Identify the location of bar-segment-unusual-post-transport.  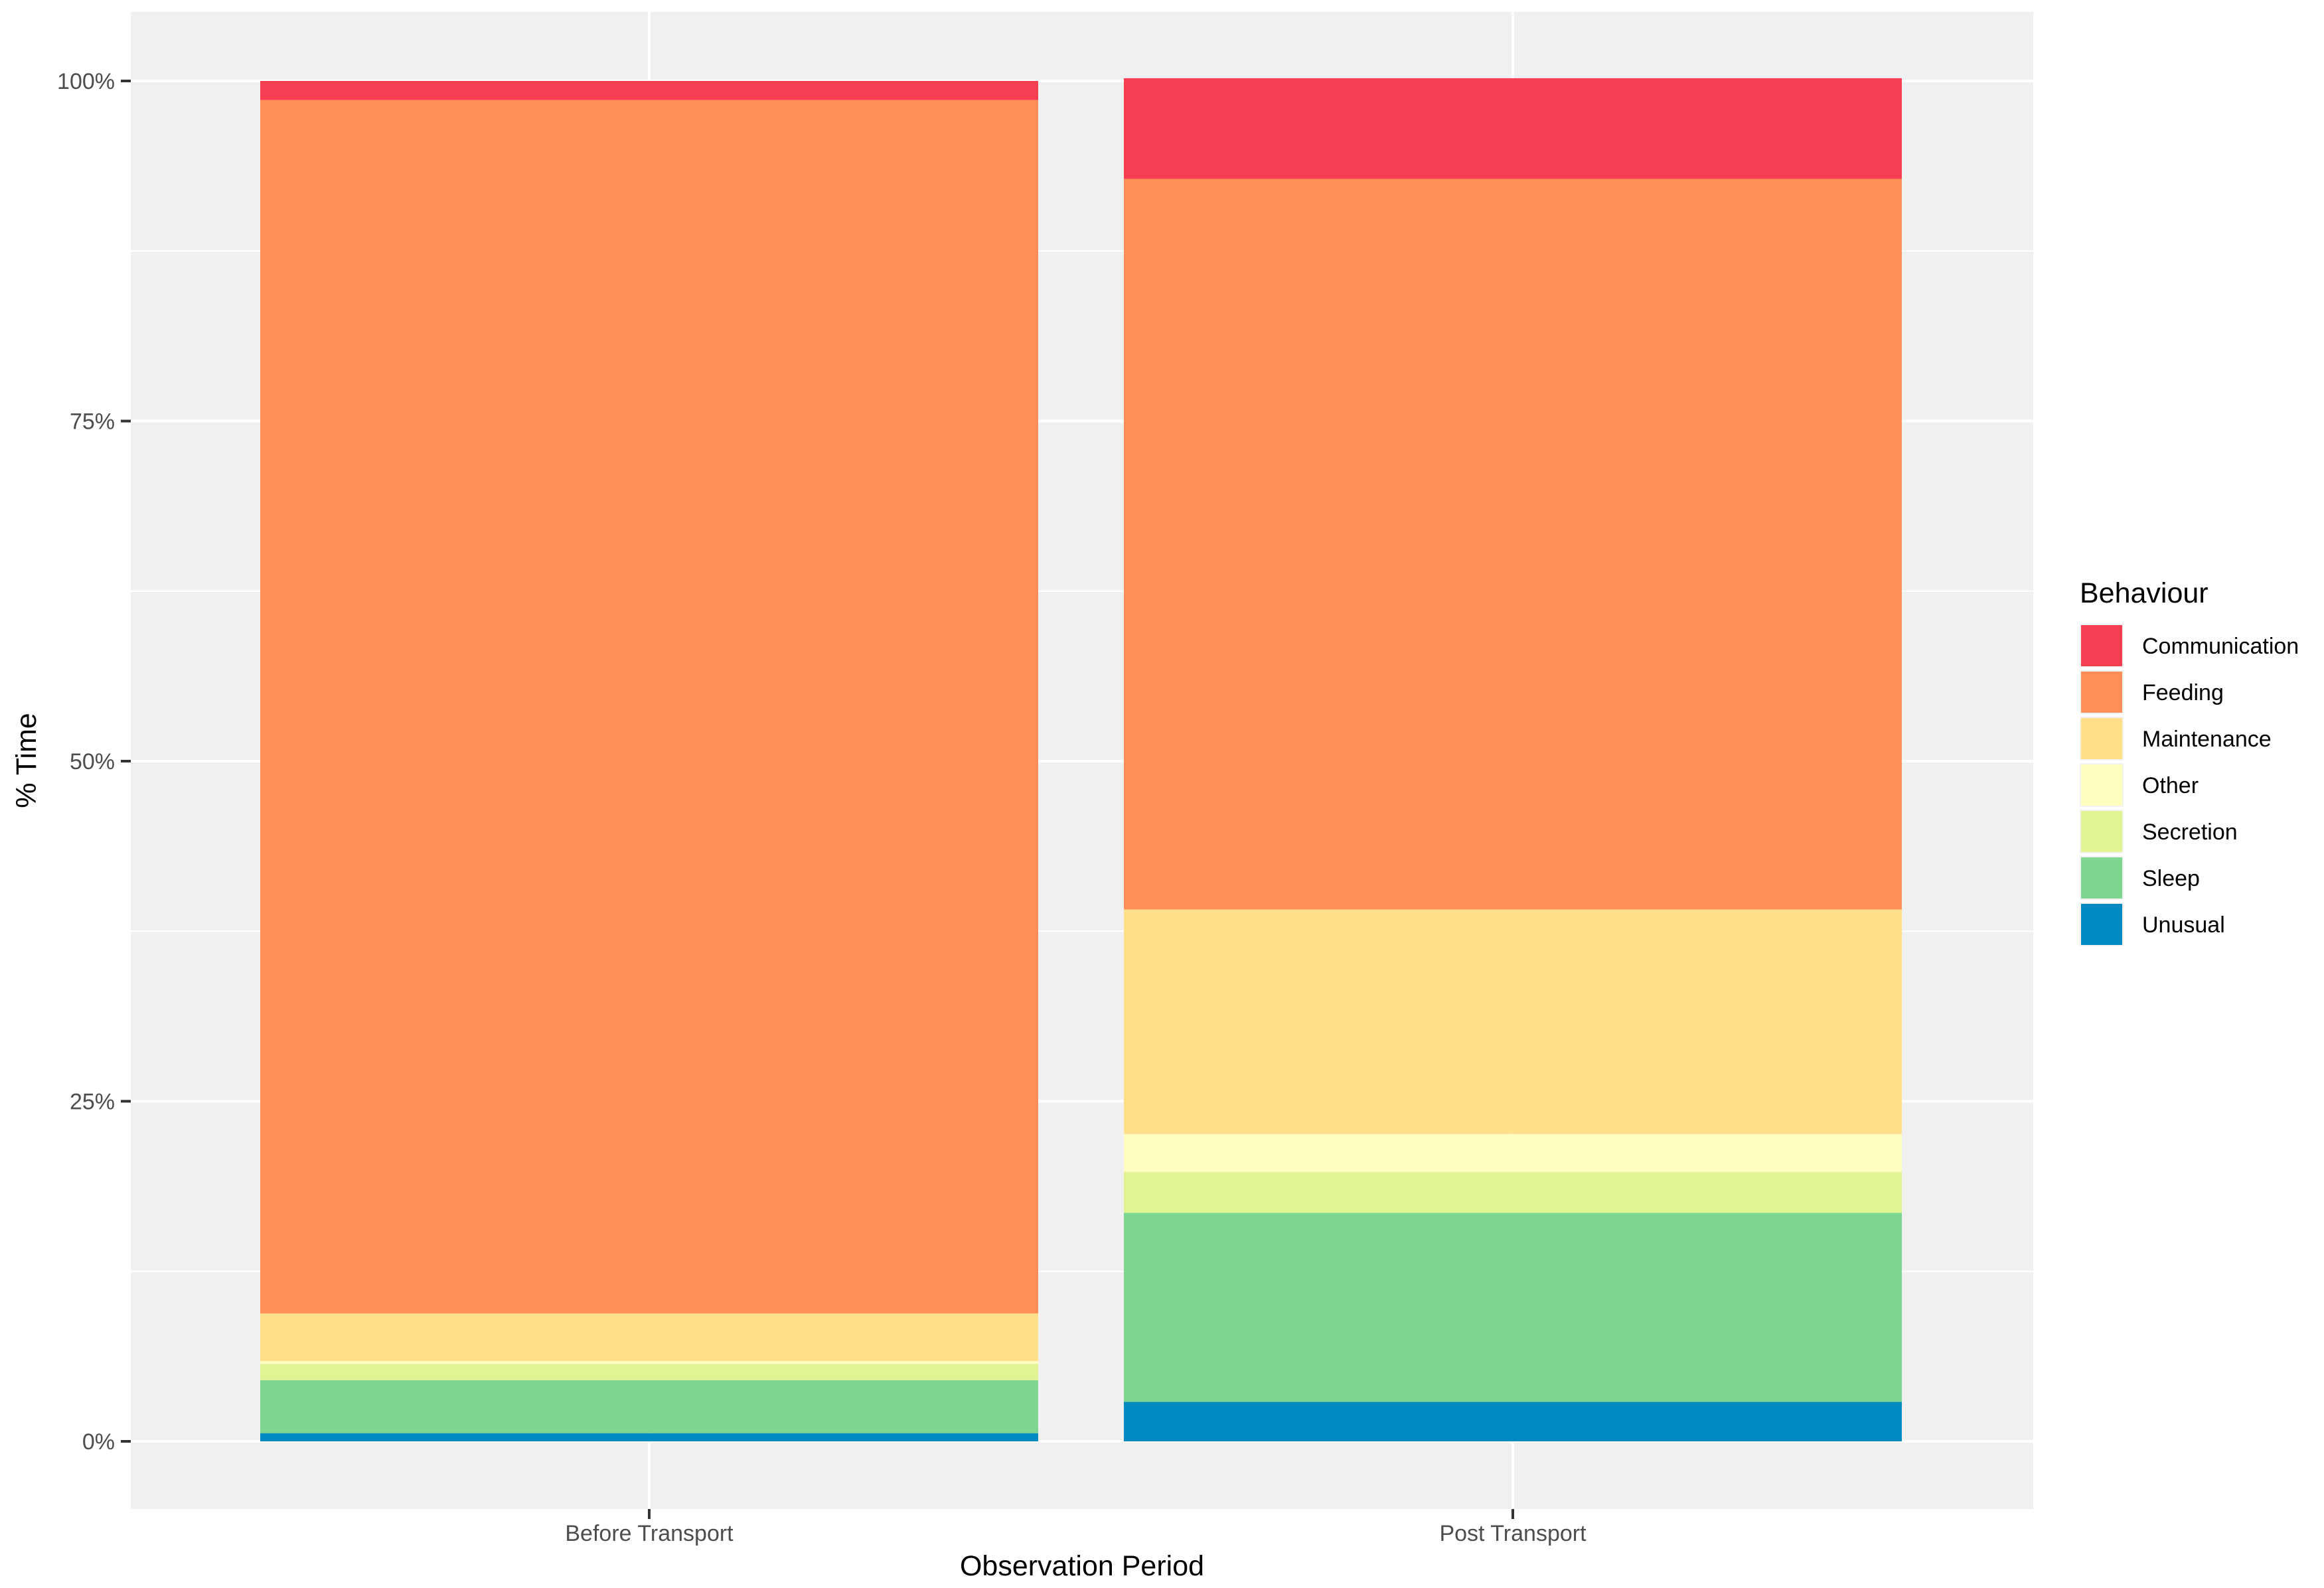
(1513, 1421).